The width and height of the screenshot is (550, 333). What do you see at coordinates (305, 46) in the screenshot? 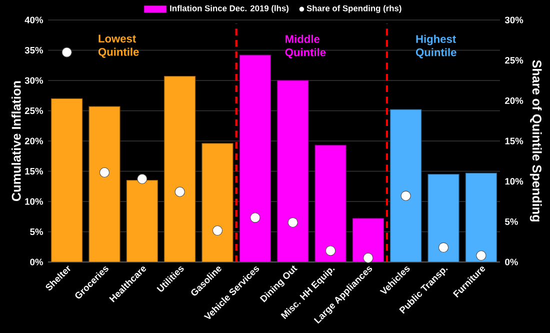
I see `annotation: Middle Quintile` at bounding box center [305, 46].